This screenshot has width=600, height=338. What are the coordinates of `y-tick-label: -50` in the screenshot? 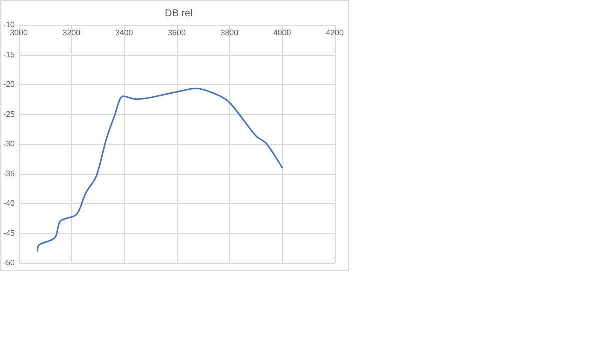 It's located at (9, 263).